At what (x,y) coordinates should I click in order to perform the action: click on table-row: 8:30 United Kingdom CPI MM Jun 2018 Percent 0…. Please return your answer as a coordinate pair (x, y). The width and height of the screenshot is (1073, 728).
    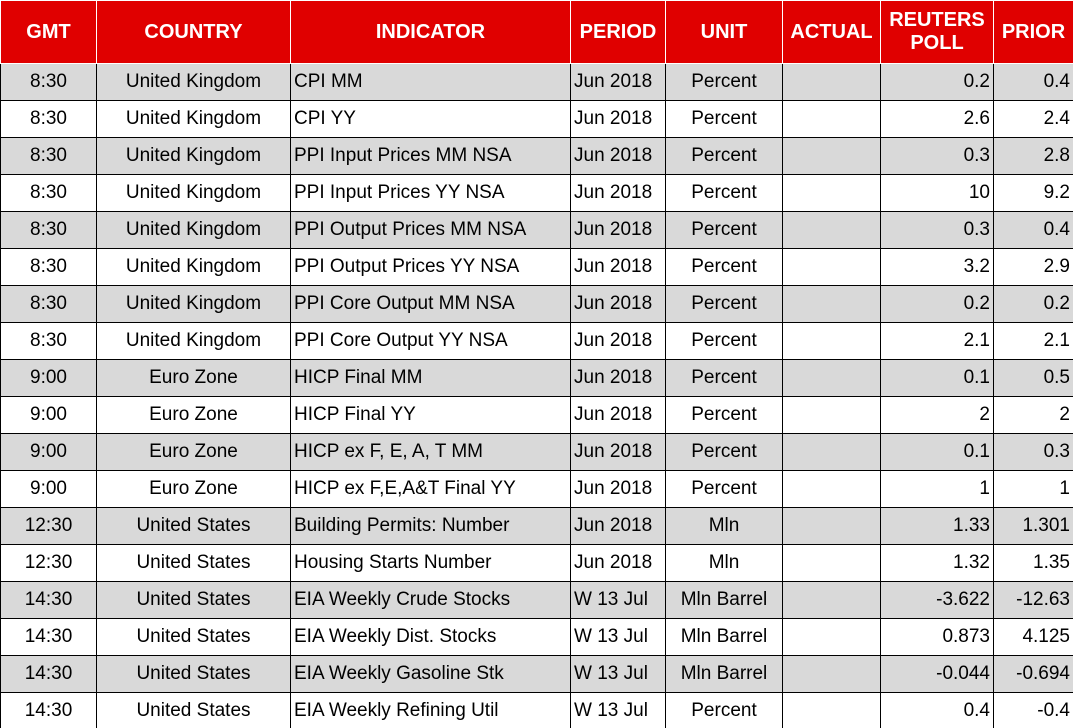
    Looking at the image, I should click on (536, 82).